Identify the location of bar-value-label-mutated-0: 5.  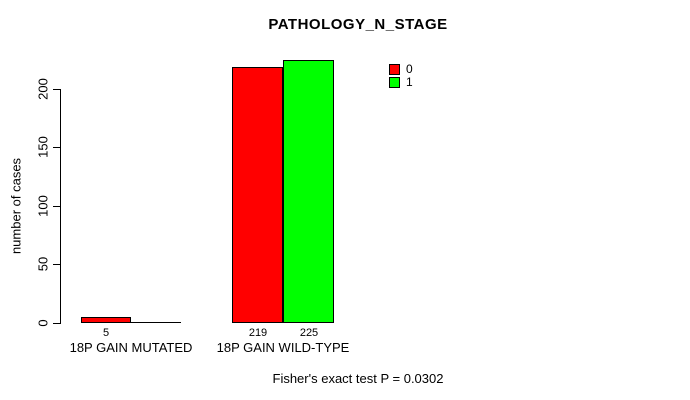
(106, 333).